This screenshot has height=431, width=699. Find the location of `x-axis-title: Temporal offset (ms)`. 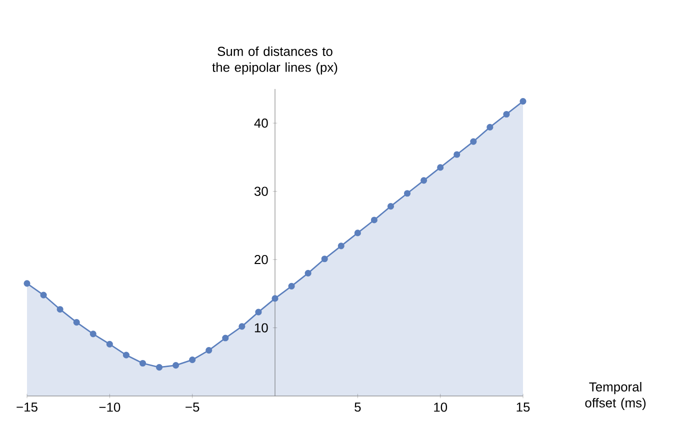

x-axis-title: Temporal offset (ms) is located at coordinates (615, 396).